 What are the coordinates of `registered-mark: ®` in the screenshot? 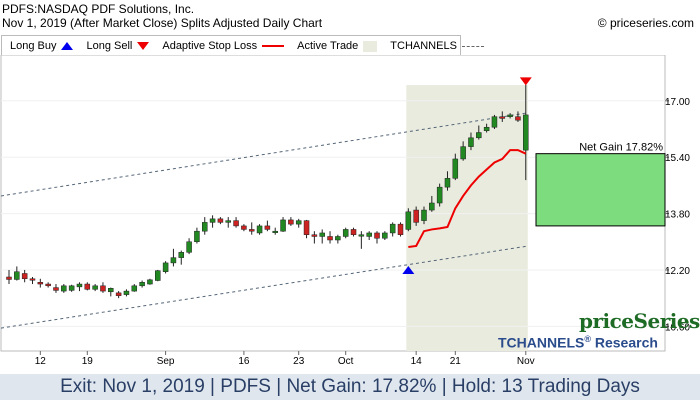 It's located at (587, 339).